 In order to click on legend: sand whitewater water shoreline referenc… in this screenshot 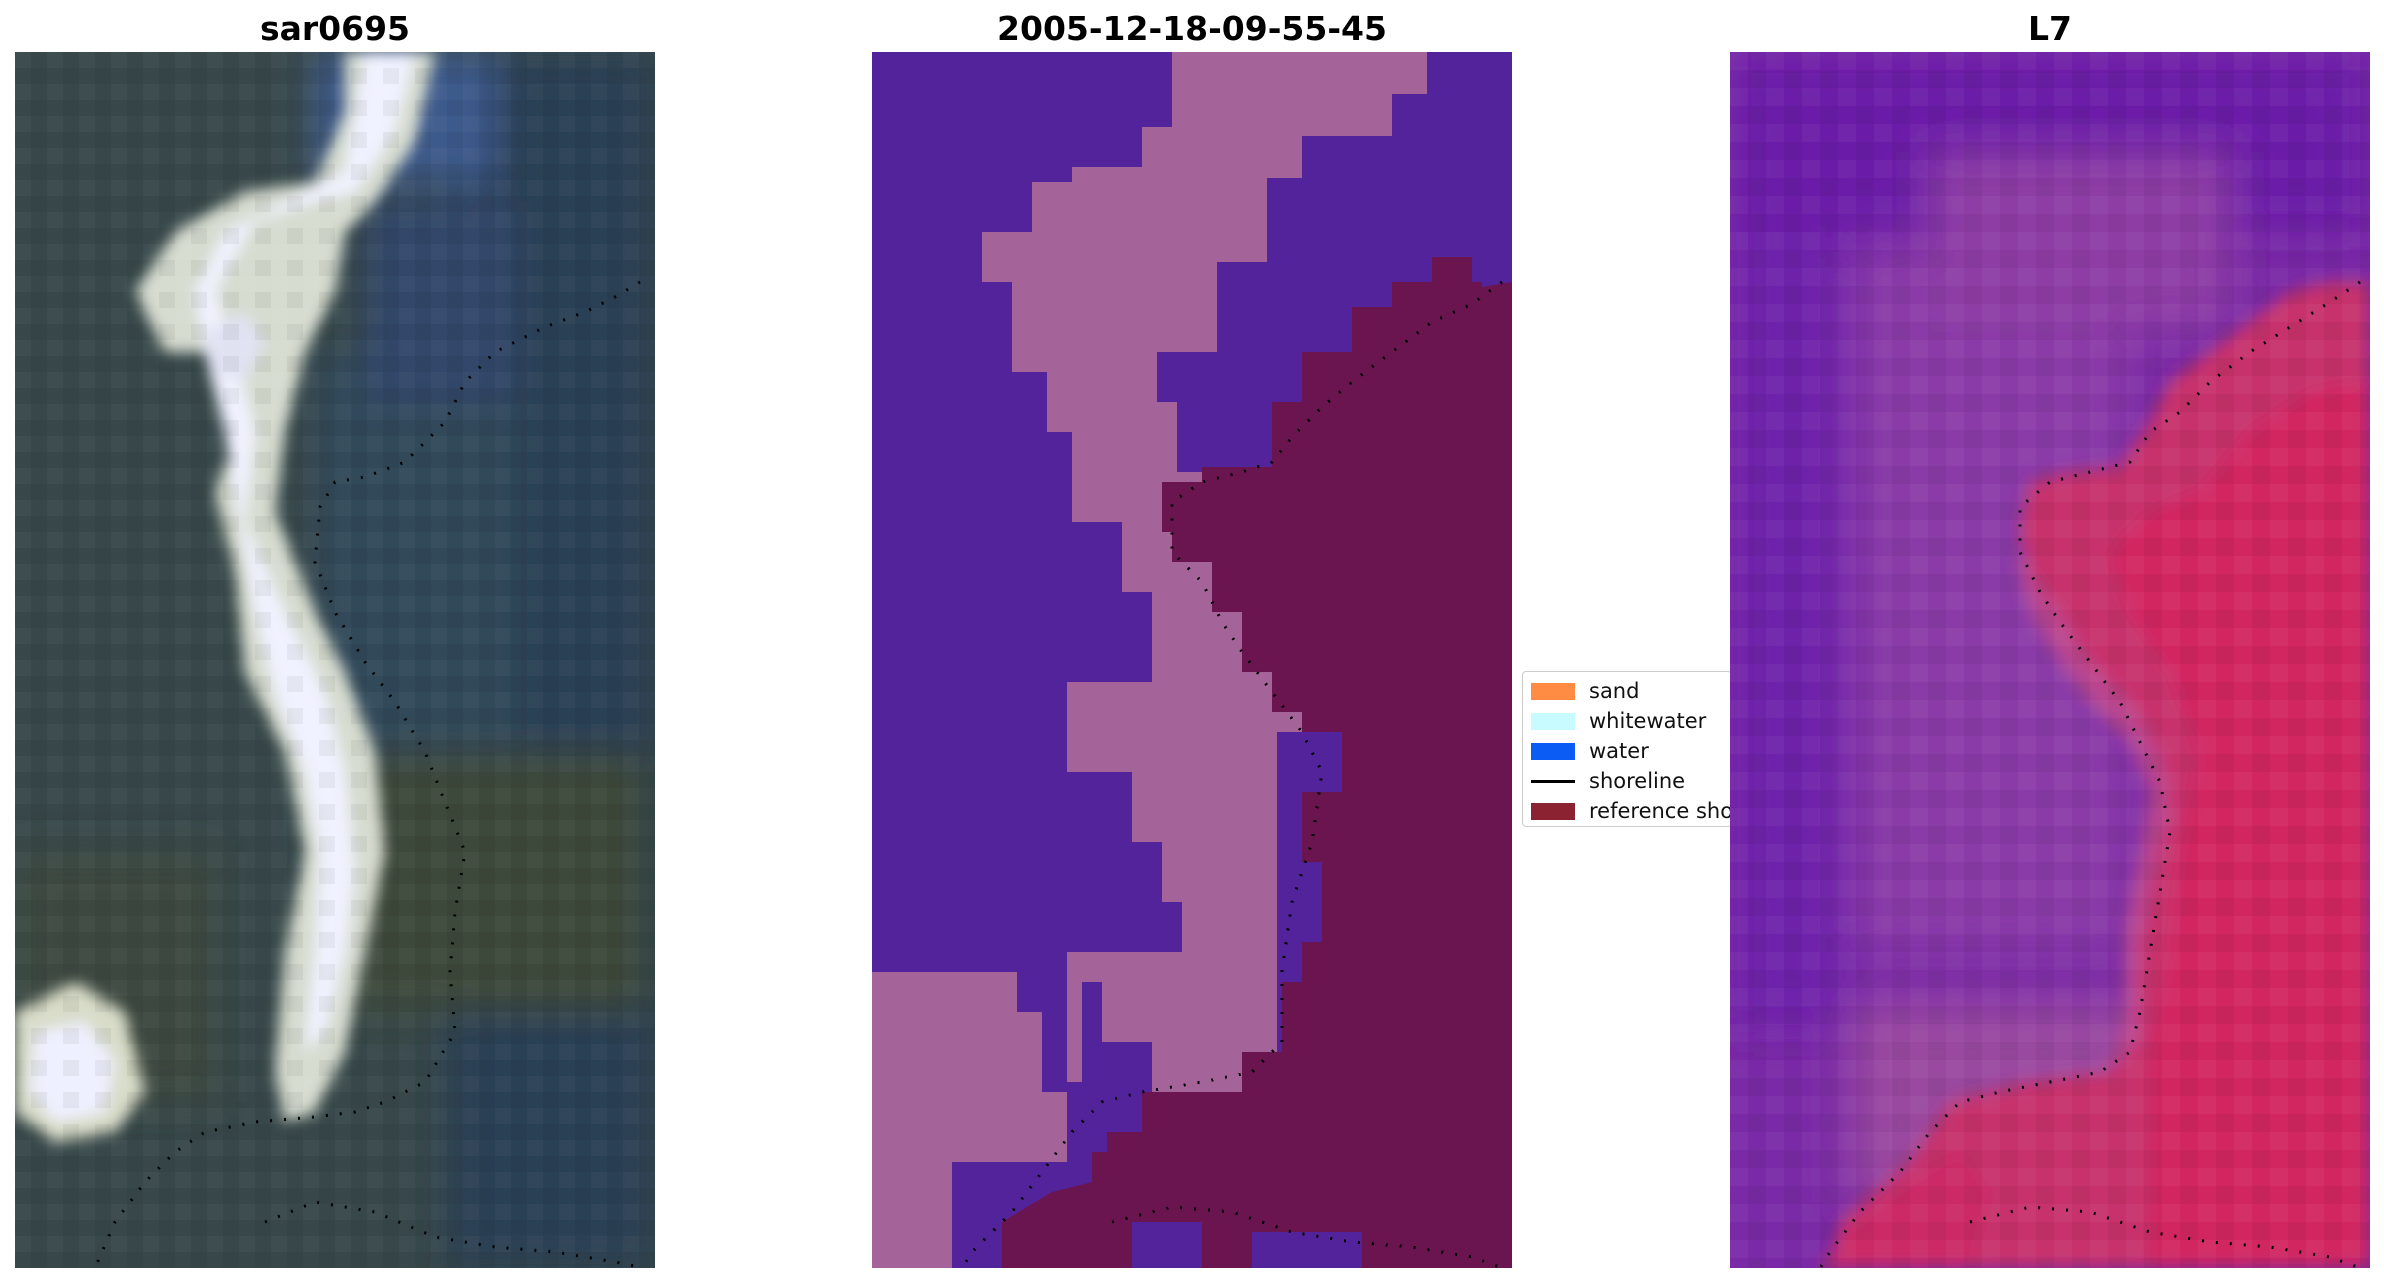, I will do `click(1627, 749)`.